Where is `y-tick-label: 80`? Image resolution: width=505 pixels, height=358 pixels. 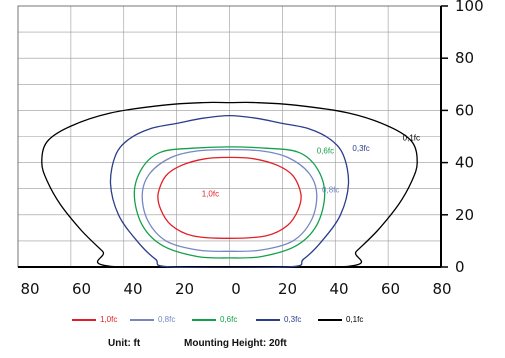 y-tick-label: 80 is located at coordinates (464, 58).